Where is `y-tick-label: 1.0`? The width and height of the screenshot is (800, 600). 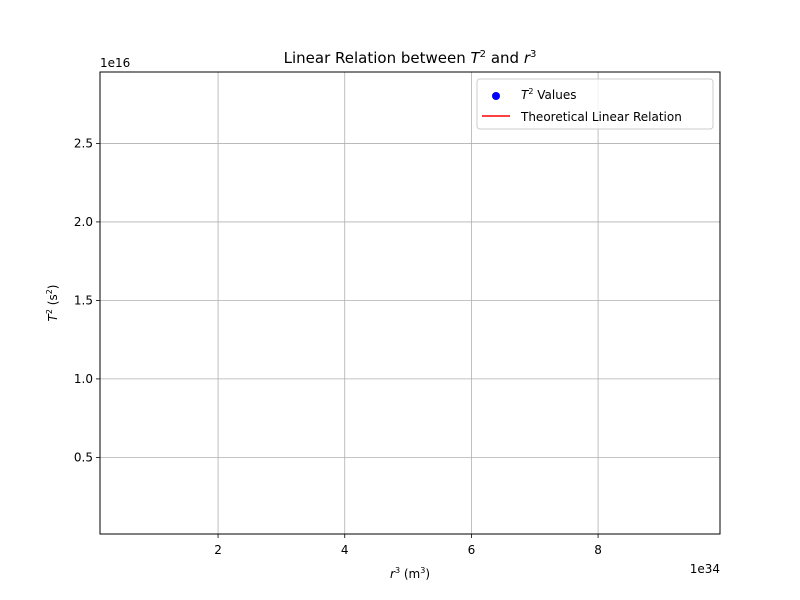
y-tick-label: 1.0 is located at coordinates (83, 379).